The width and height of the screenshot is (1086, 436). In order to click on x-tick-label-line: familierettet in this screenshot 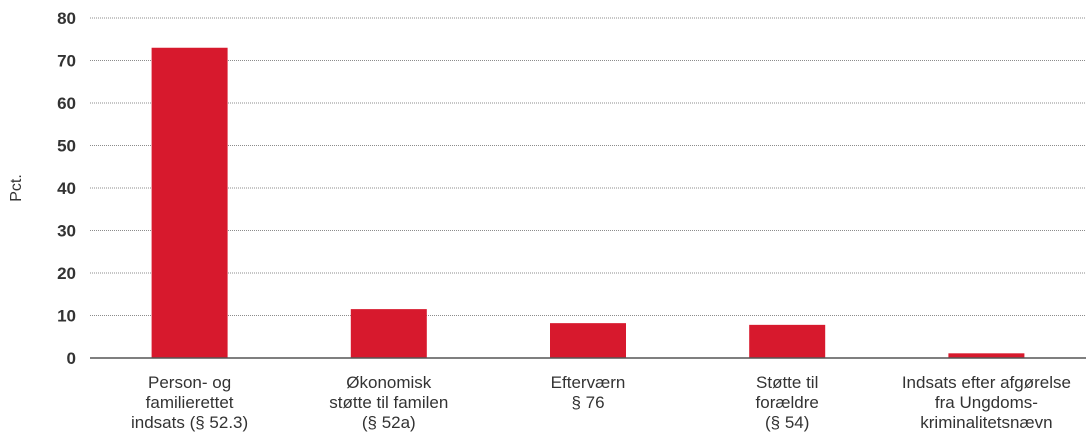, I will do `click(190, 402)`.